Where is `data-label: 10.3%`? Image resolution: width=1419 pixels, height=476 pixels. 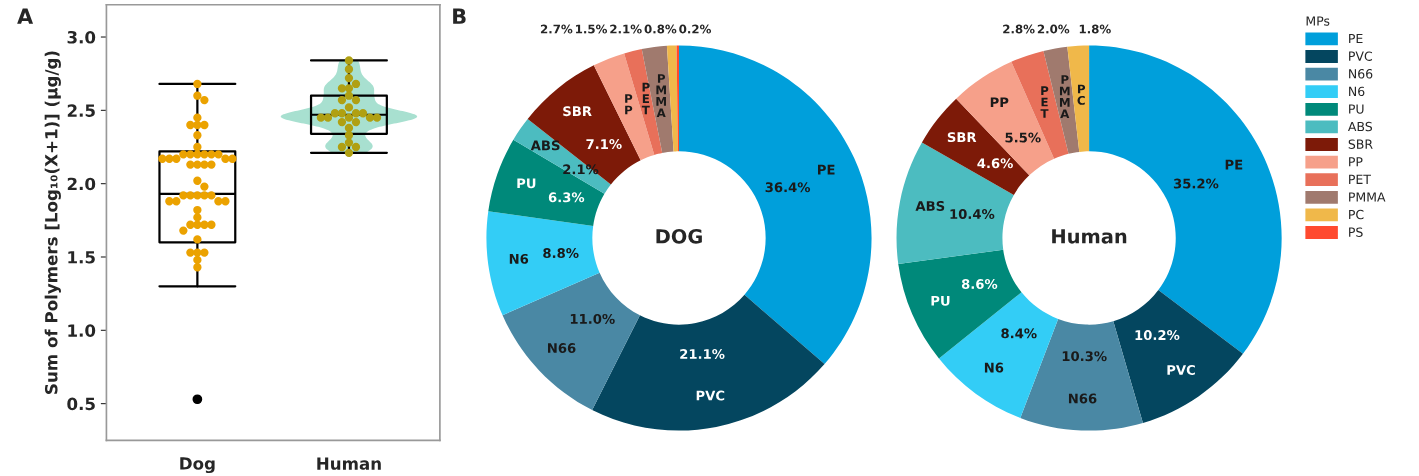 data-label: 10.3% is located at coordinates (1084, 356).